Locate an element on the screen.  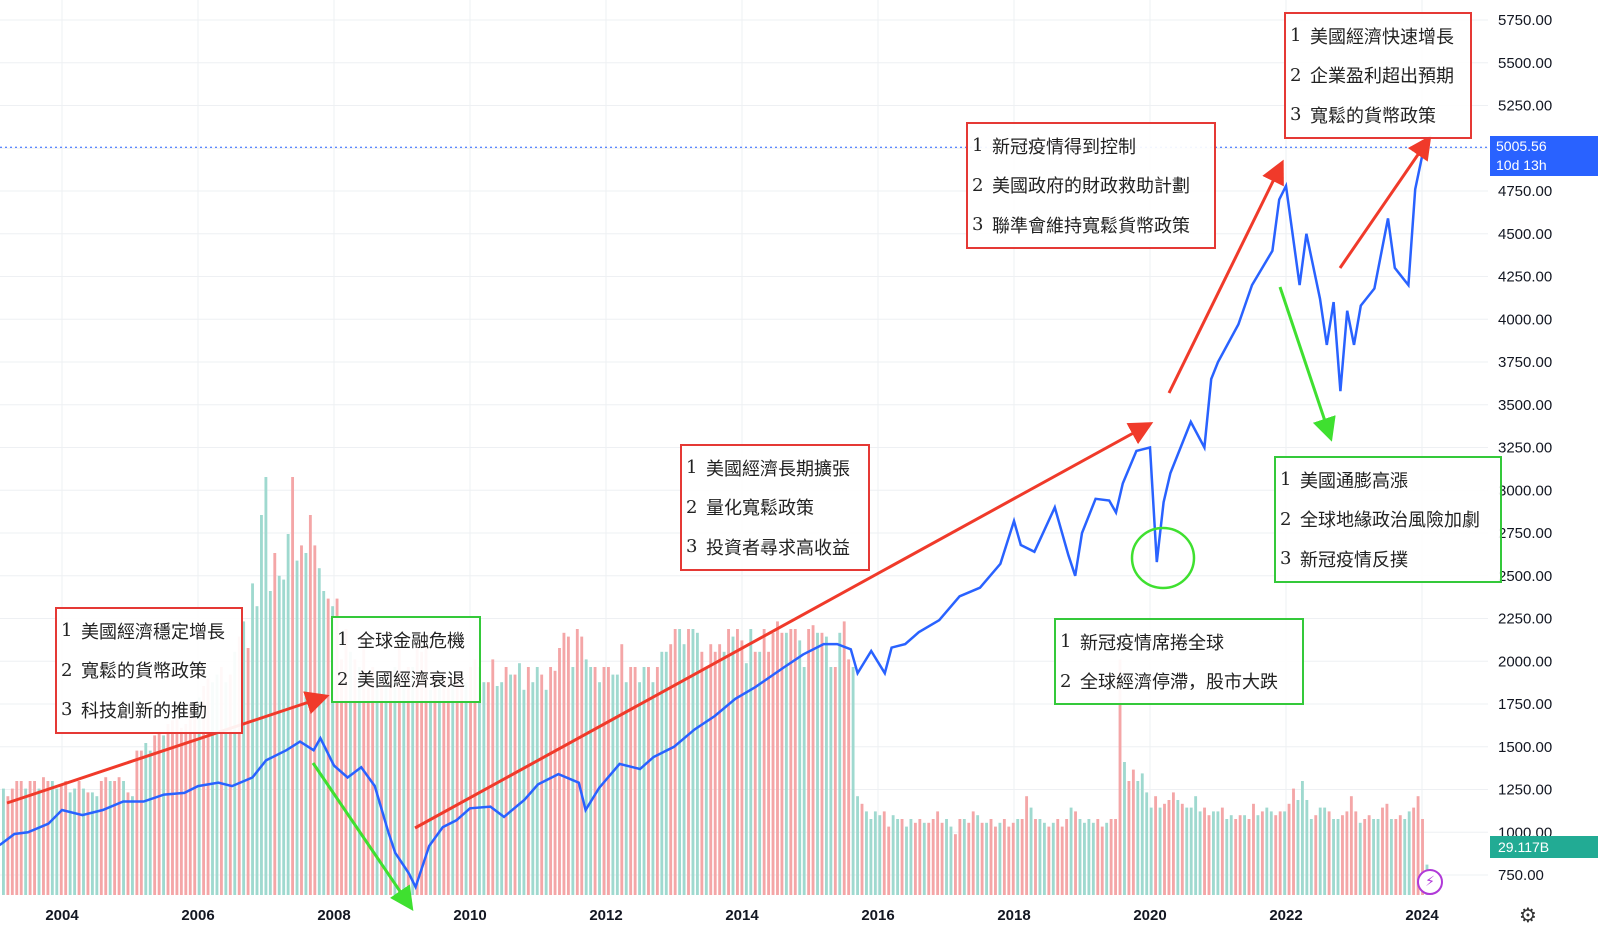
lightning-icon: ⚡ is located at coordinates (1430, 882).